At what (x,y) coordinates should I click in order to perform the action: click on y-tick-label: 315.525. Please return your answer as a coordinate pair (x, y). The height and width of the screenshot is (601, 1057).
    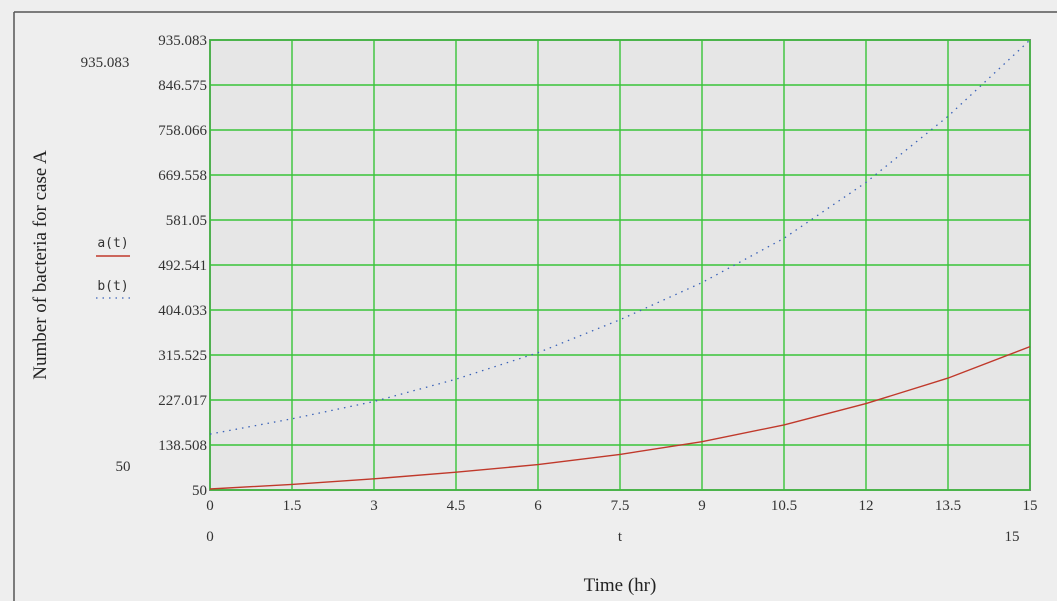
    Looking at the image, I should click on (182, 356).